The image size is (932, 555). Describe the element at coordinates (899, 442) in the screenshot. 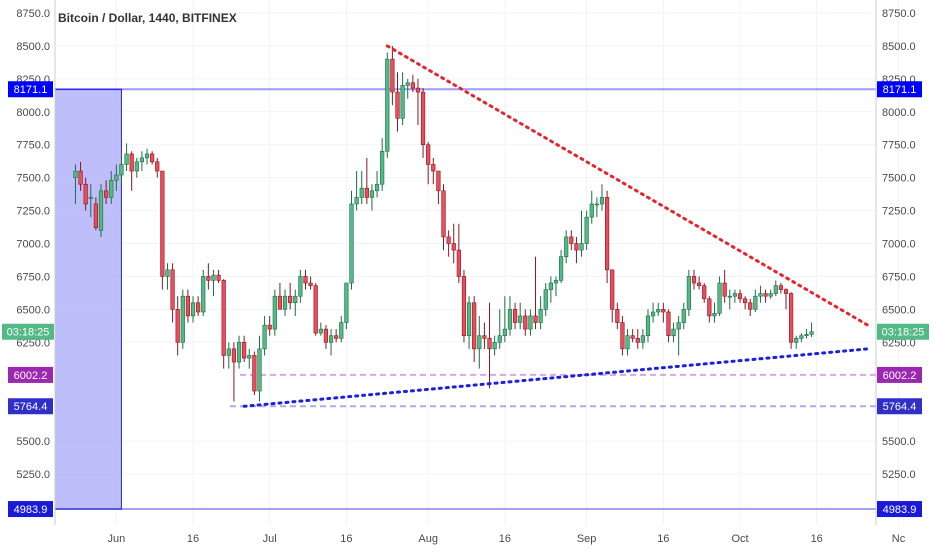

I see `right-tick-label: 5500.0` at that location.